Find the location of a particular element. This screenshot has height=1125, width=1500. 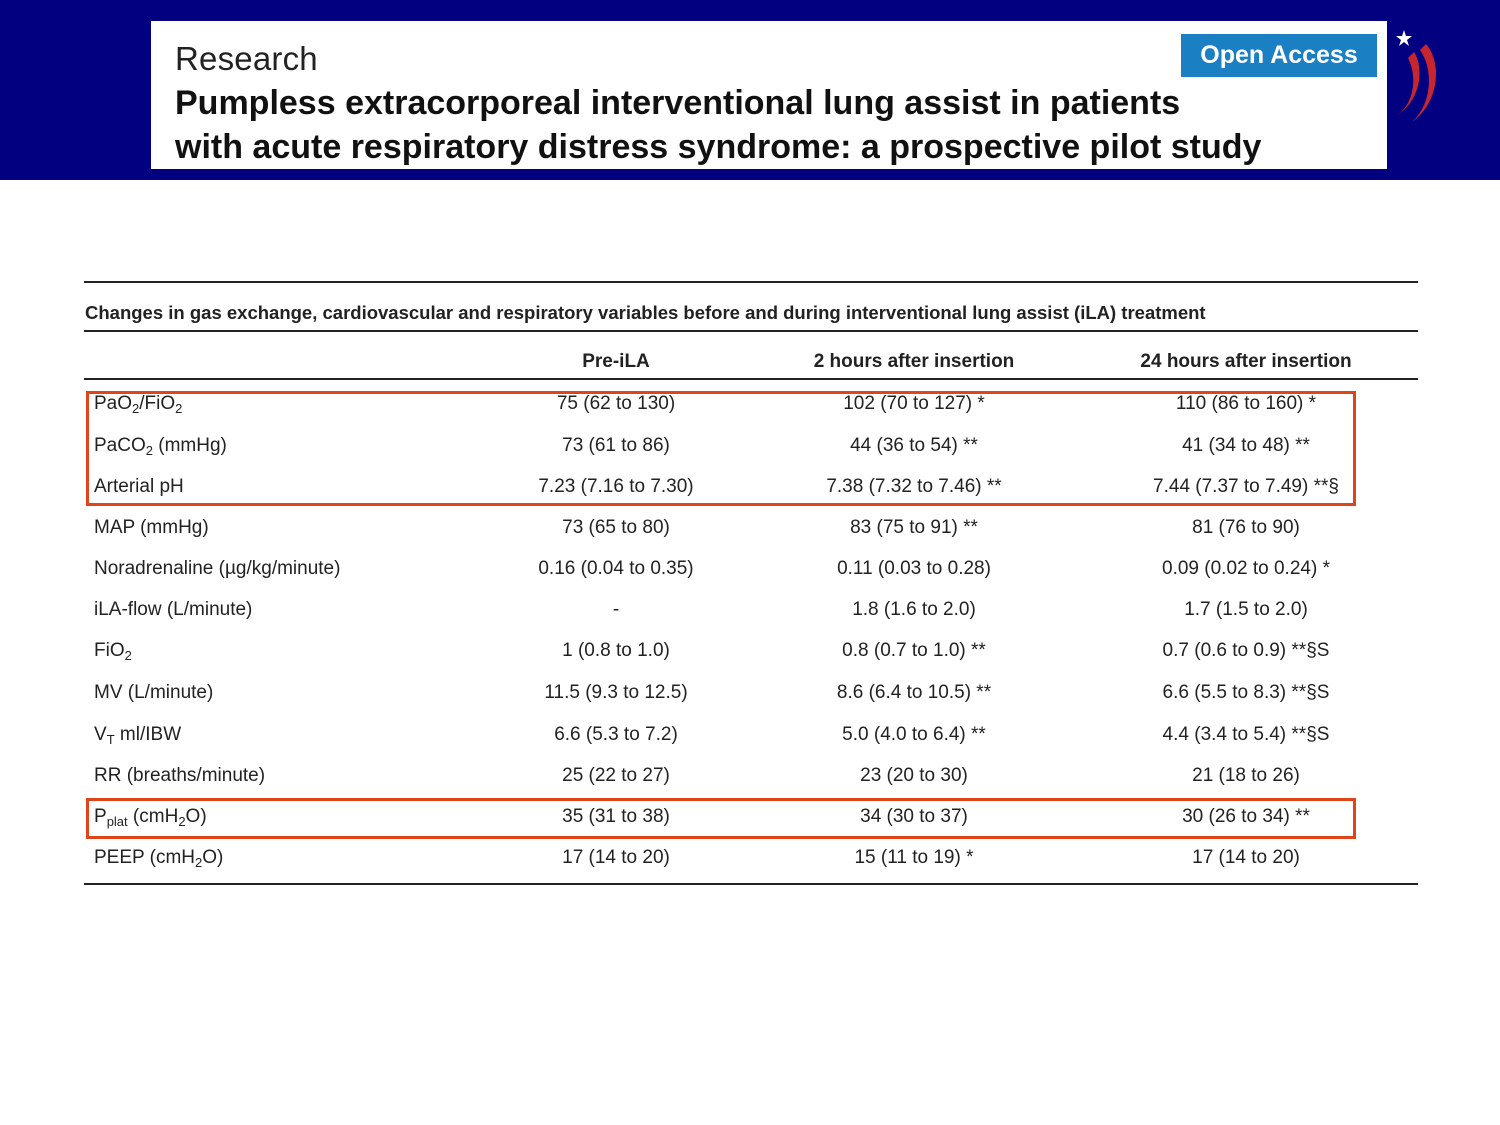

open-access-badge: Open Access is located at coordinates (1279, 55).